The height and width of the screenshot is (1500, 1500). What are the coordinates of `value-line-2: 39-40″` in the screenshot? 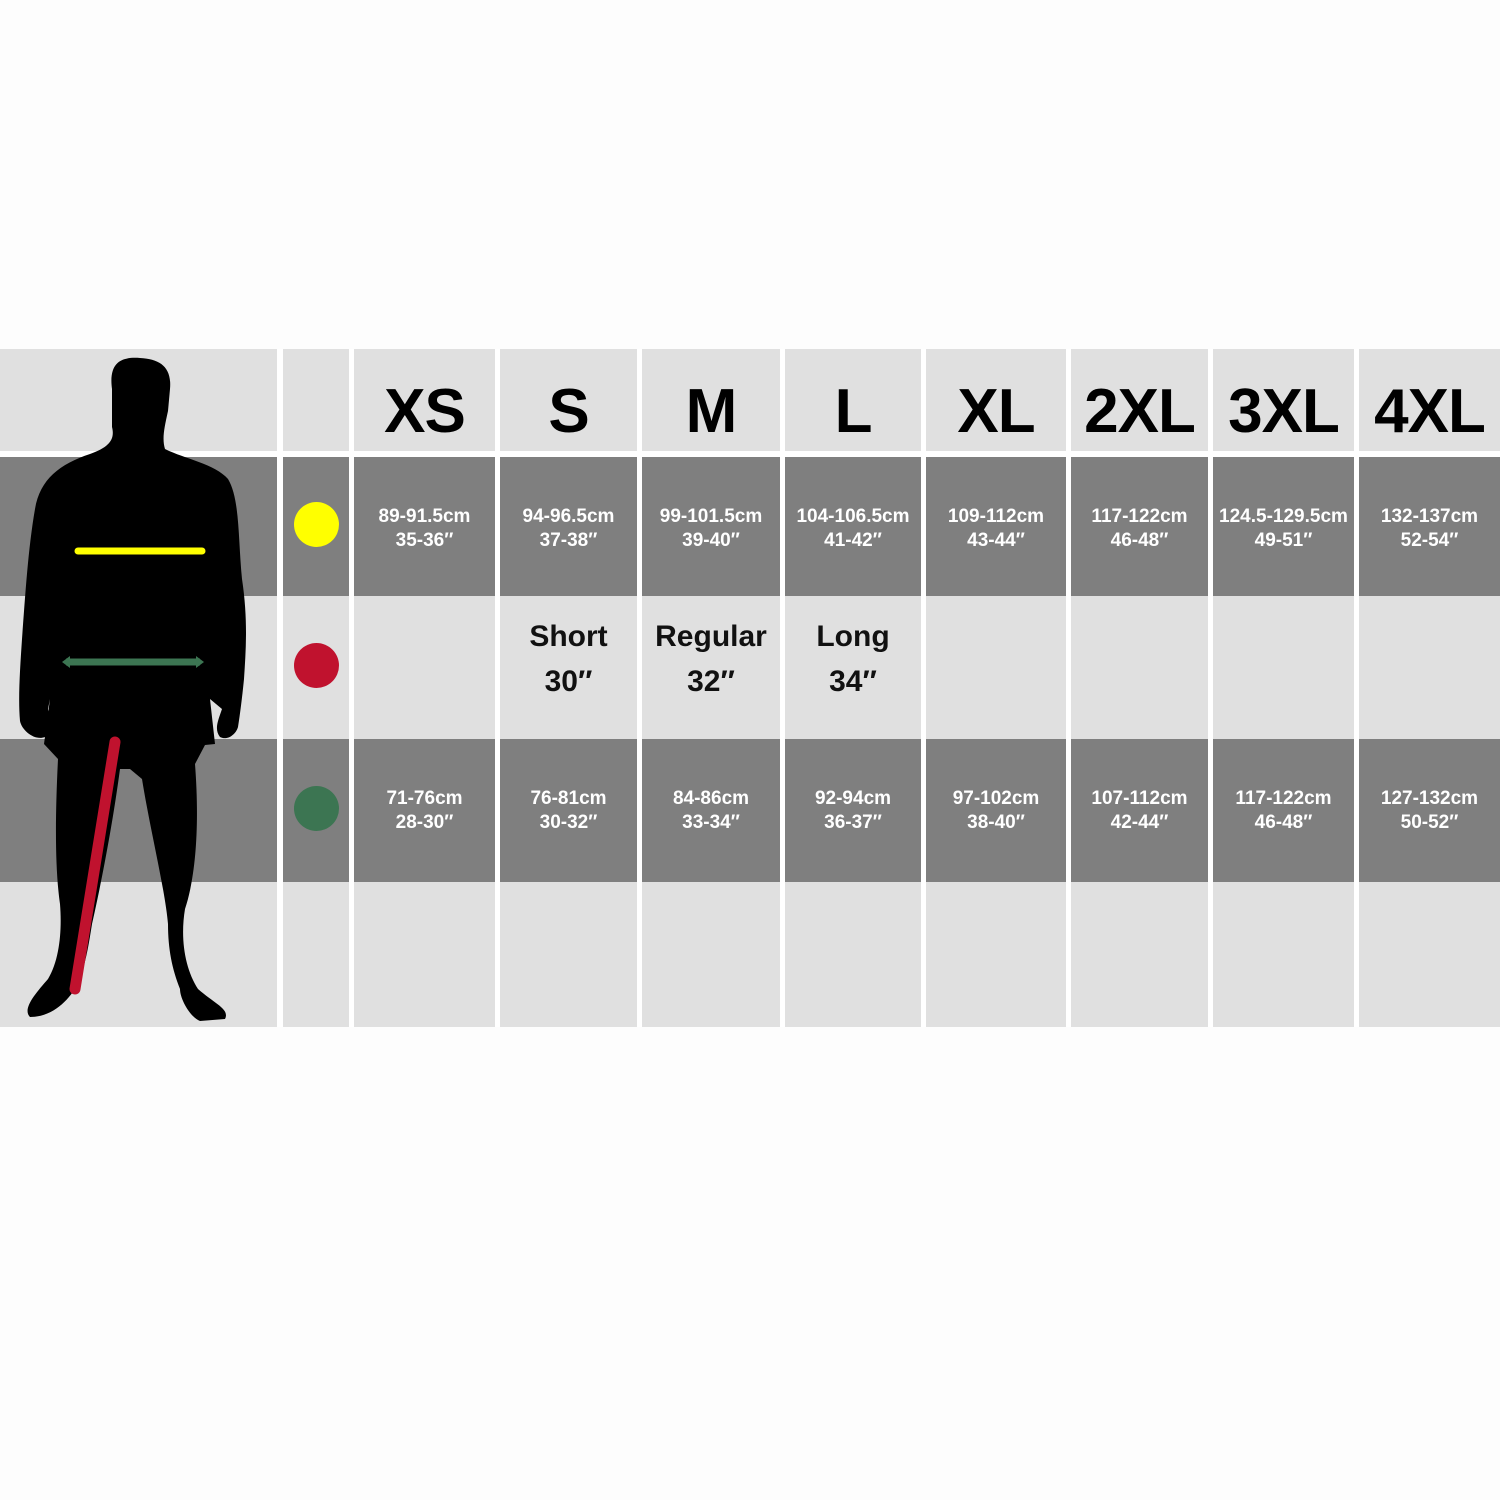 It's located at (711, 540).